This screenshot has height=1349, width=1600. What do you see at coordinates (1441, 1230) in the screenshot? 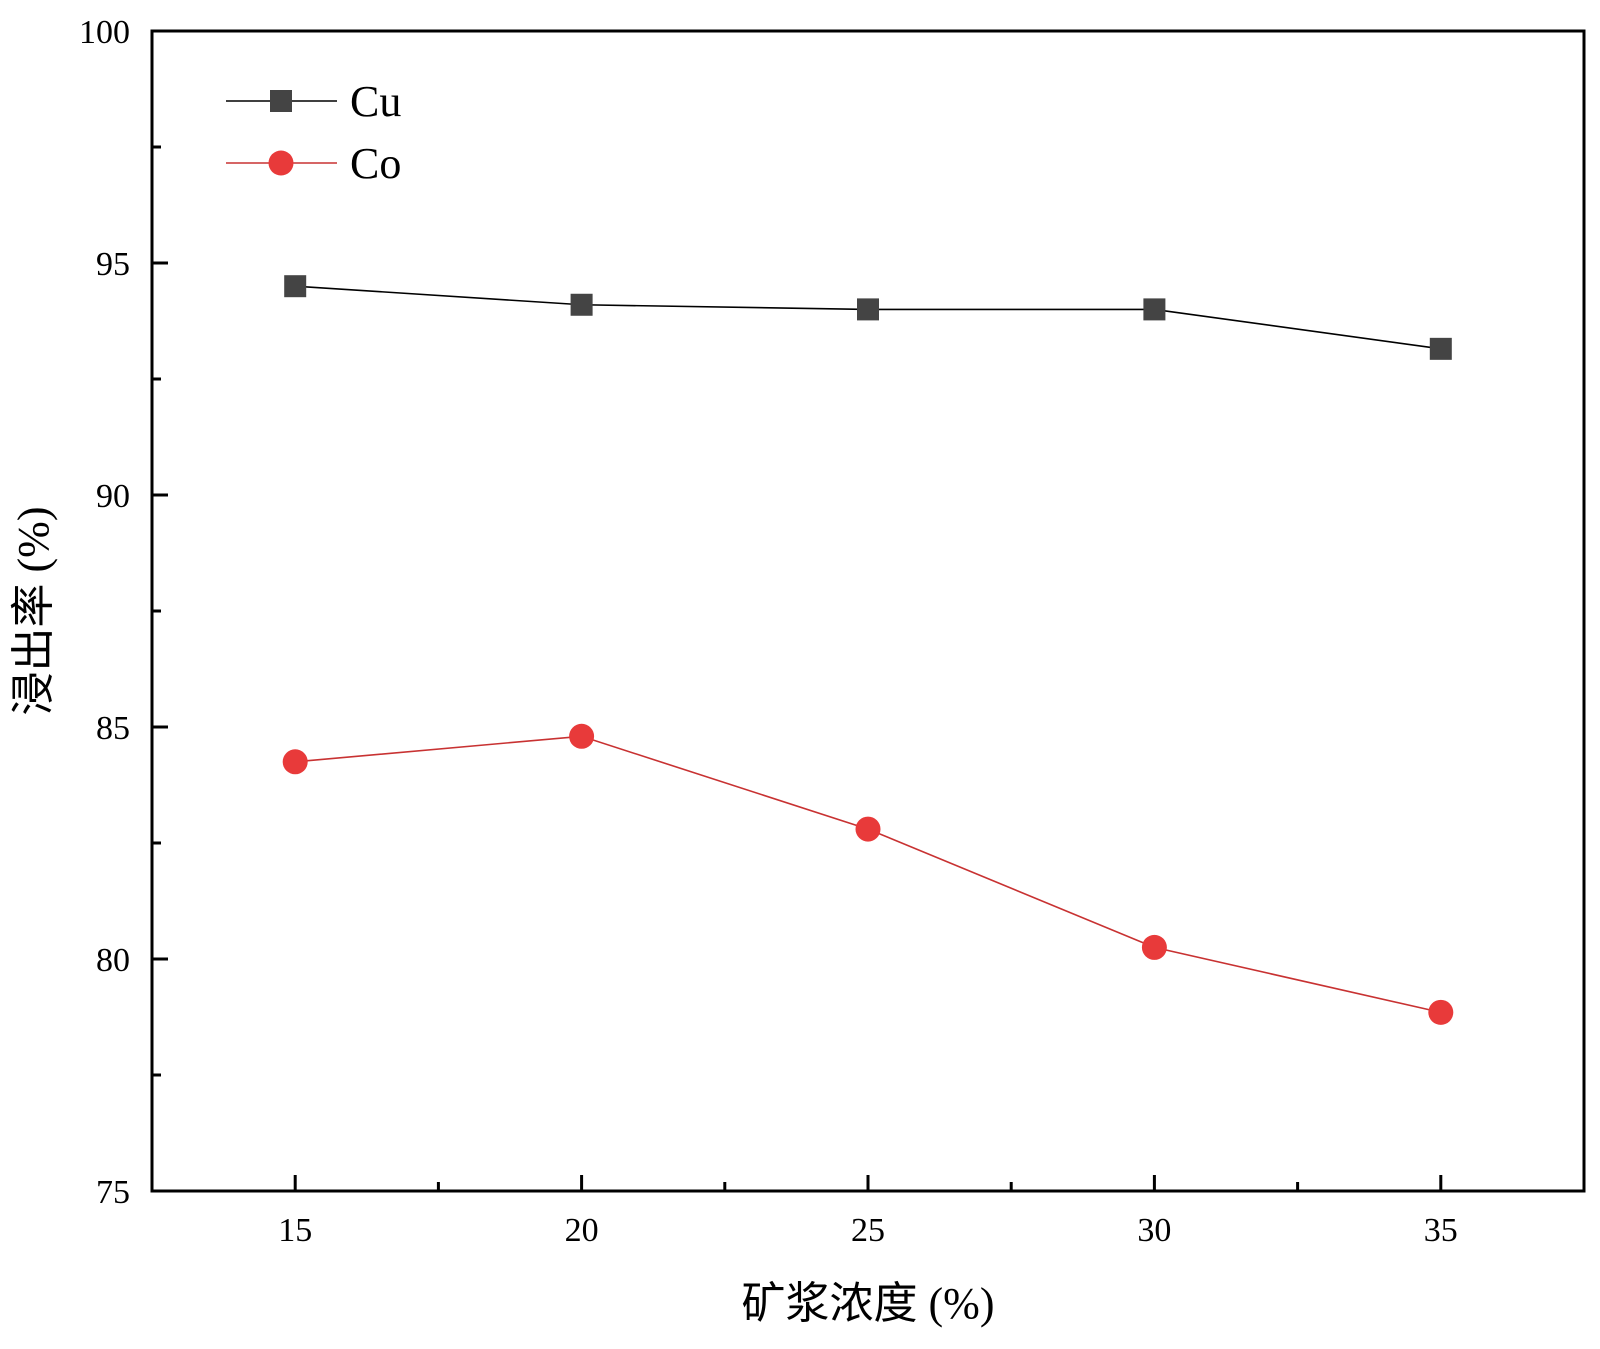
I see `x-tick-label: 35` at bounding box center [1441, 1230].